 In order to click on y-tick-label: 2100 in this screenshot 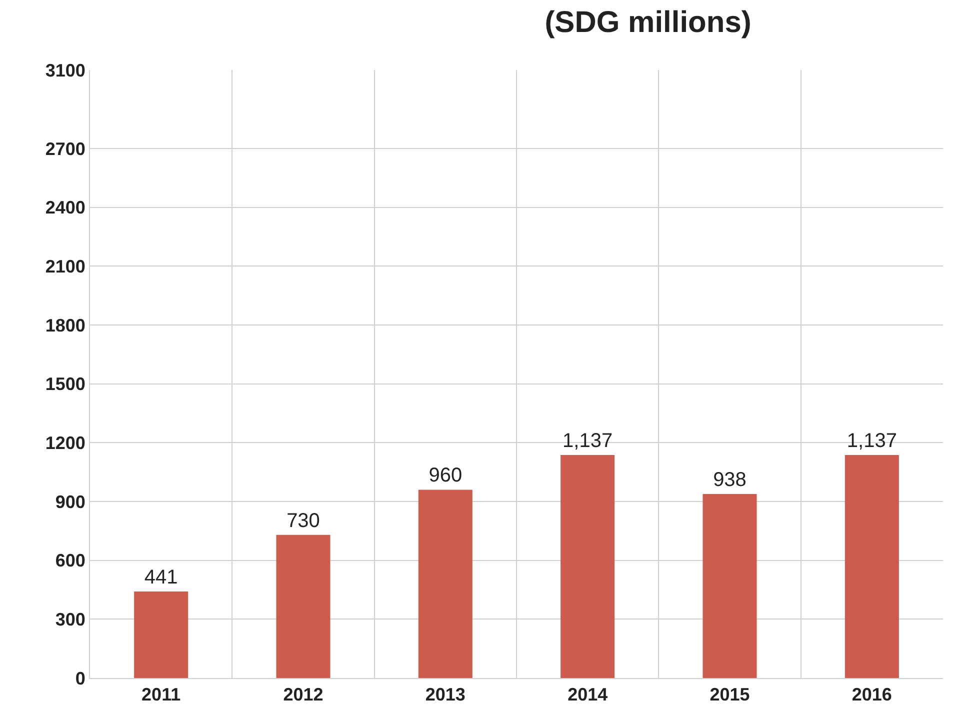, I will do `click(65, 266)`.